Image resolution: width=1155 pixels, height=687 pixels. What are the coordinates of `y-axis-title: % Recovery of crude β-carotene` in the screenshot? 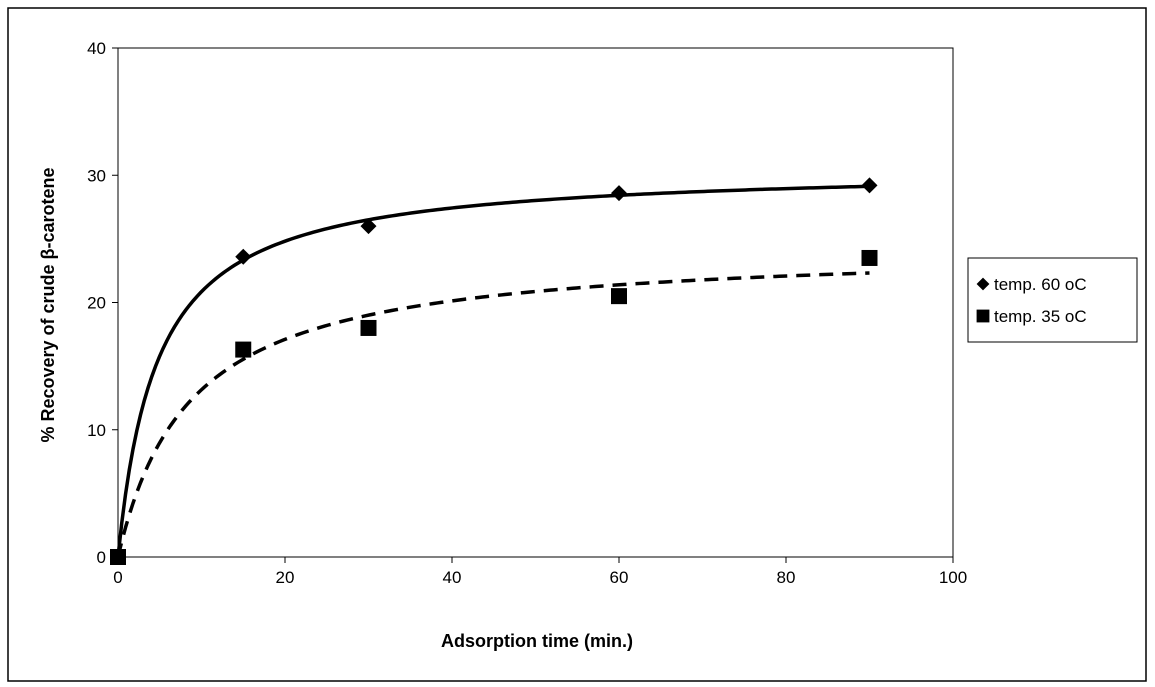 It's located at (48, 304).